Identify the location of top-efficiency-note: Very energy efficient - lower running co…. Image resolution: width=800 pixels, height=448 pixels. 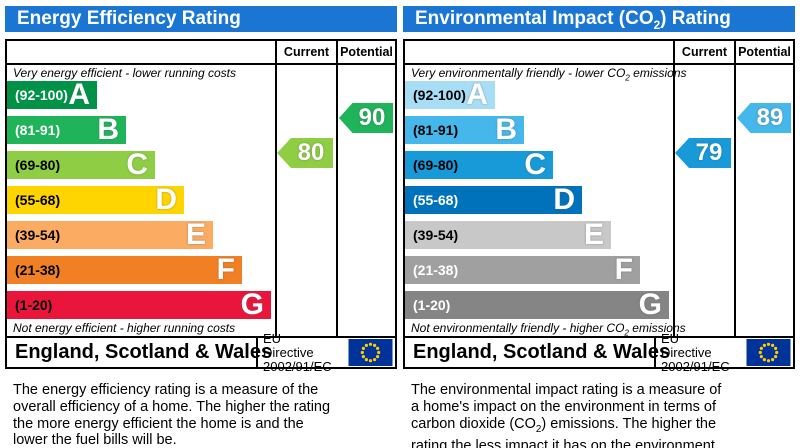
(124, 73).